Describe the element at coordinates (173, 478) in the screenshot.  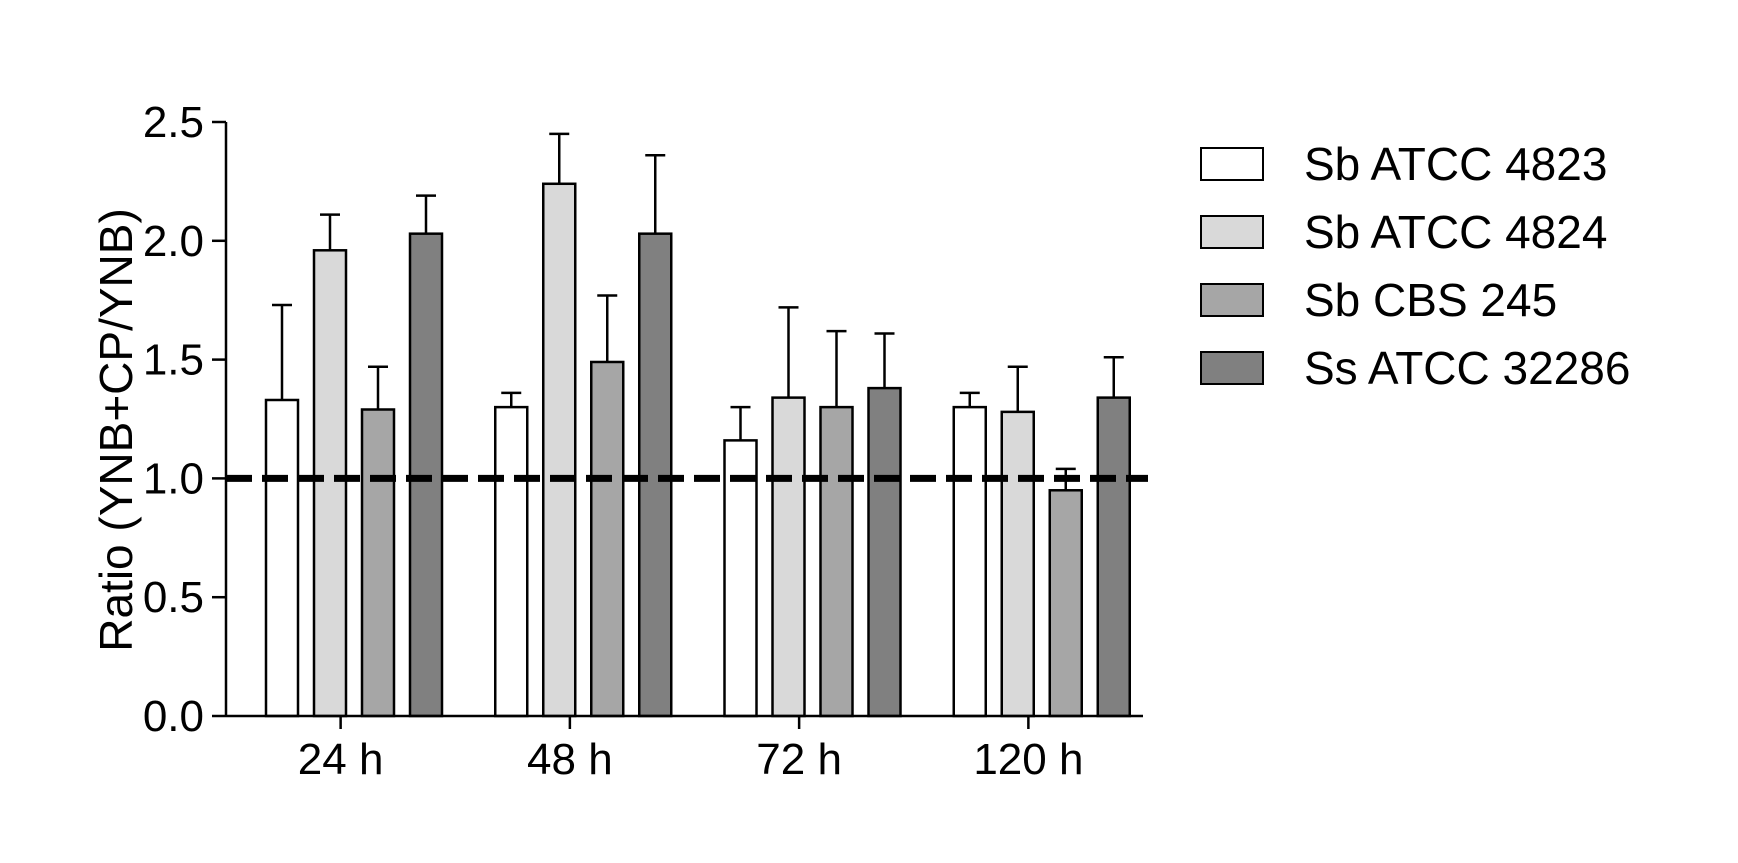
I see `y-tick-label: 1.0` at that location.